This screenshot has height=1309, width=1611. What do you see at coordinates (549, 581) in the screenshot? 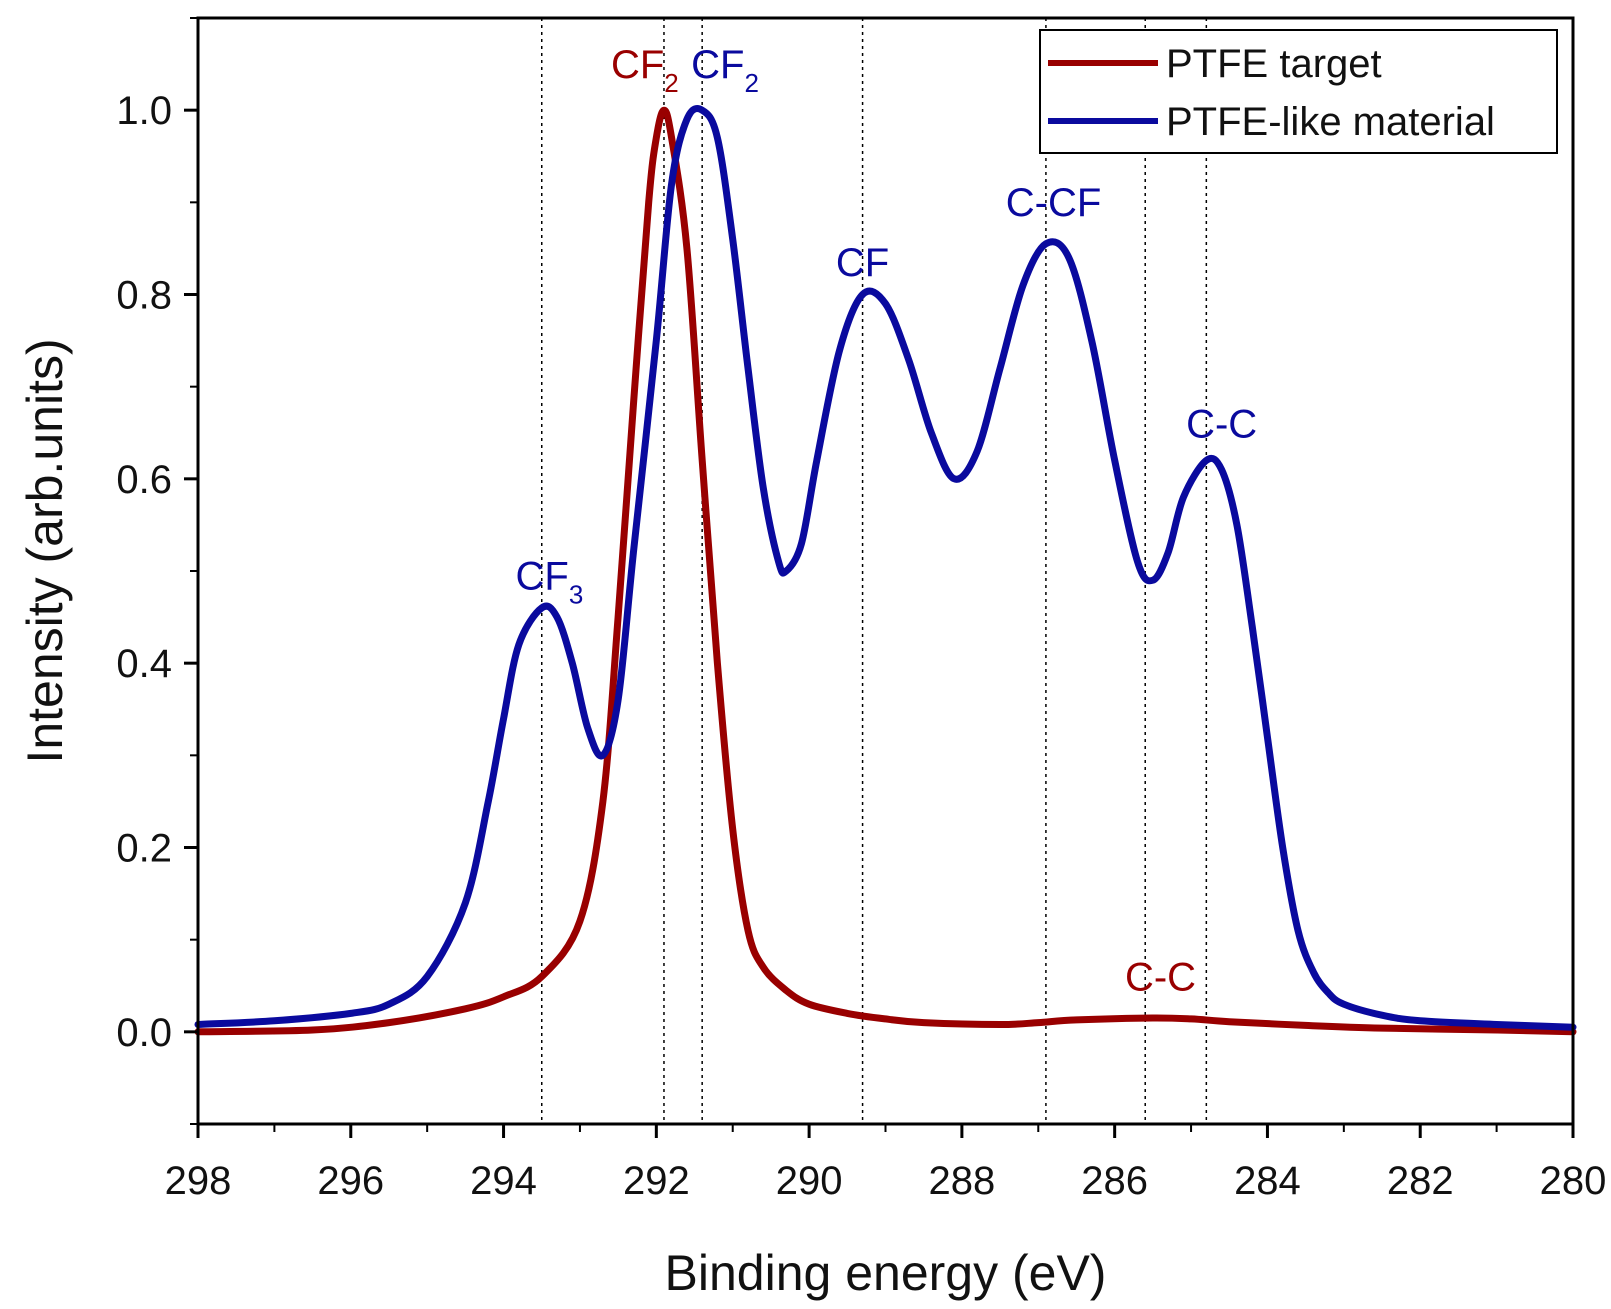
I see `peak-label: CF3` at bounding box center [549, 581].